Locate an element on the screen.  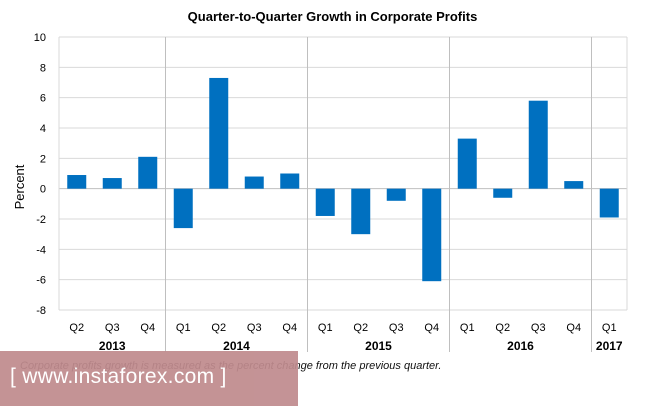
year-label: 2016 is located at coordinates (520, 346).